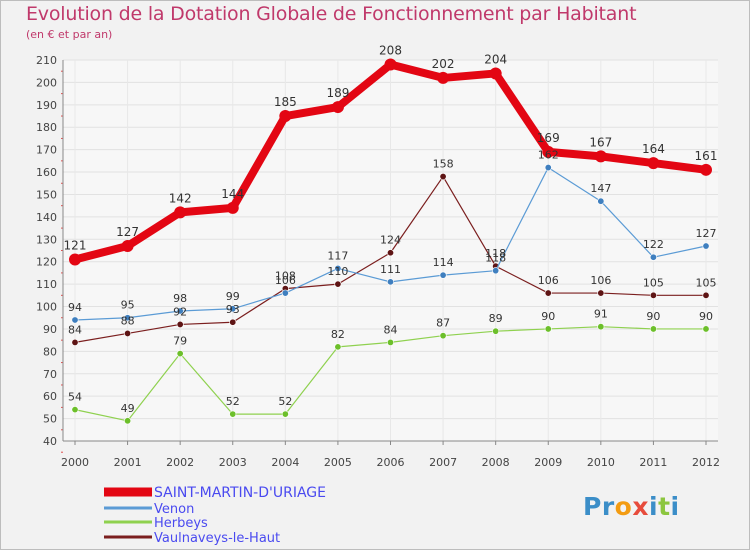 The image size is (750, 550). Describe the element at coordinates (181, 523) in the screenshot. I see `legend-label: Herbeys` at that location.